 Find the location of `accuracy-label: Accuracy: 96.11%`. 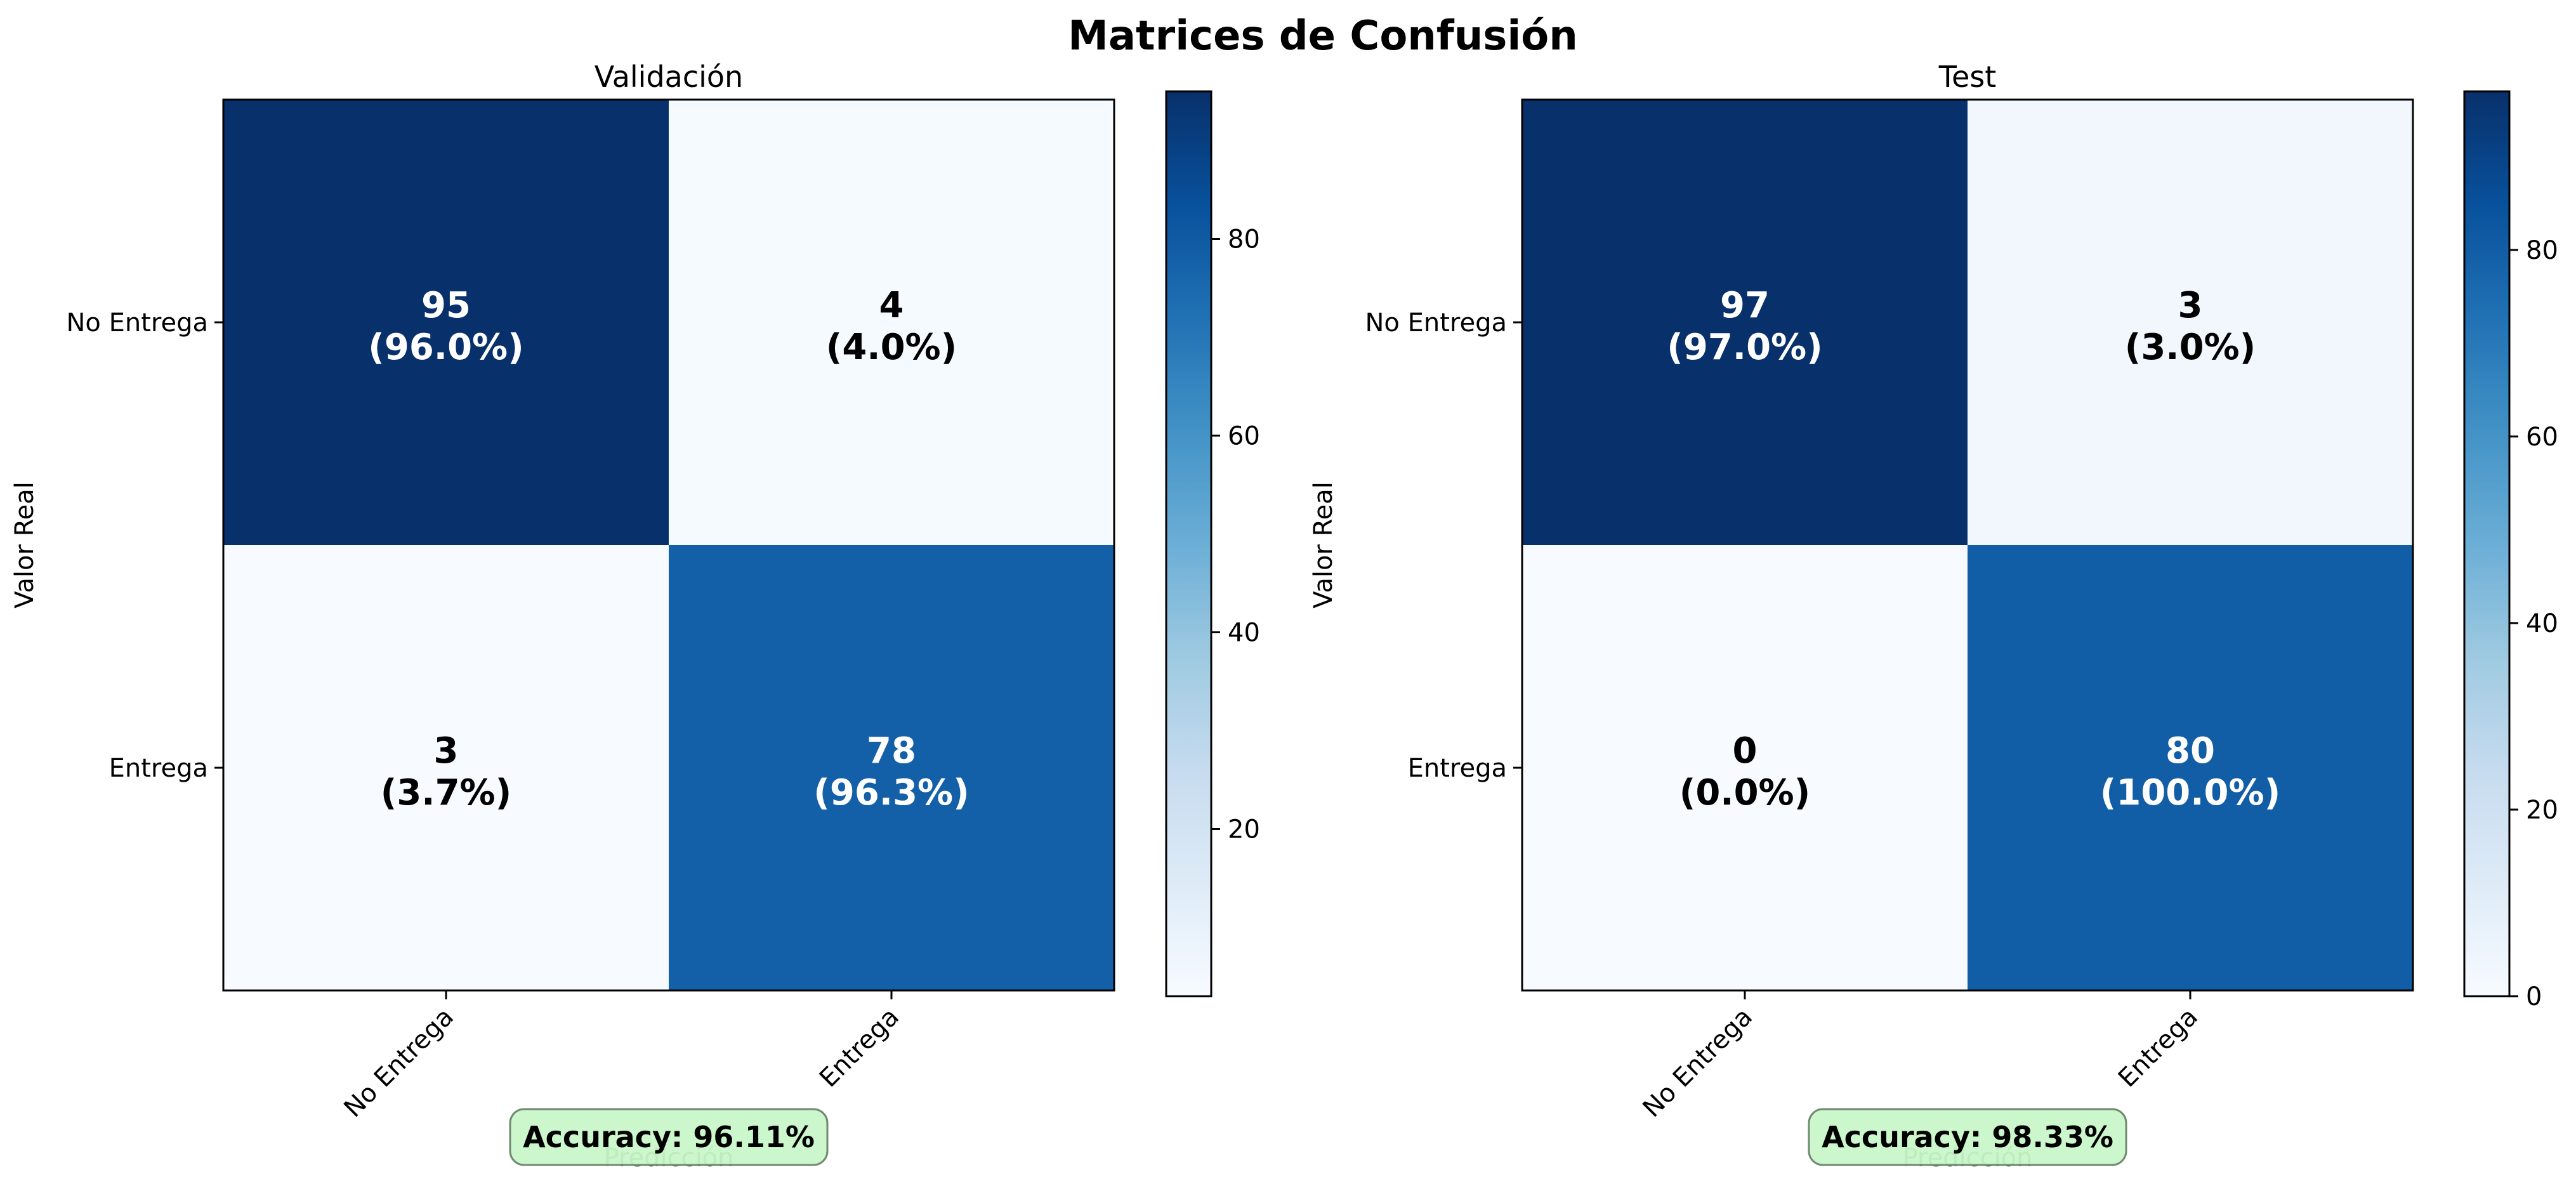

accuracy-label: Accuracy: 96.11% is located at coordinates (669, 1137).